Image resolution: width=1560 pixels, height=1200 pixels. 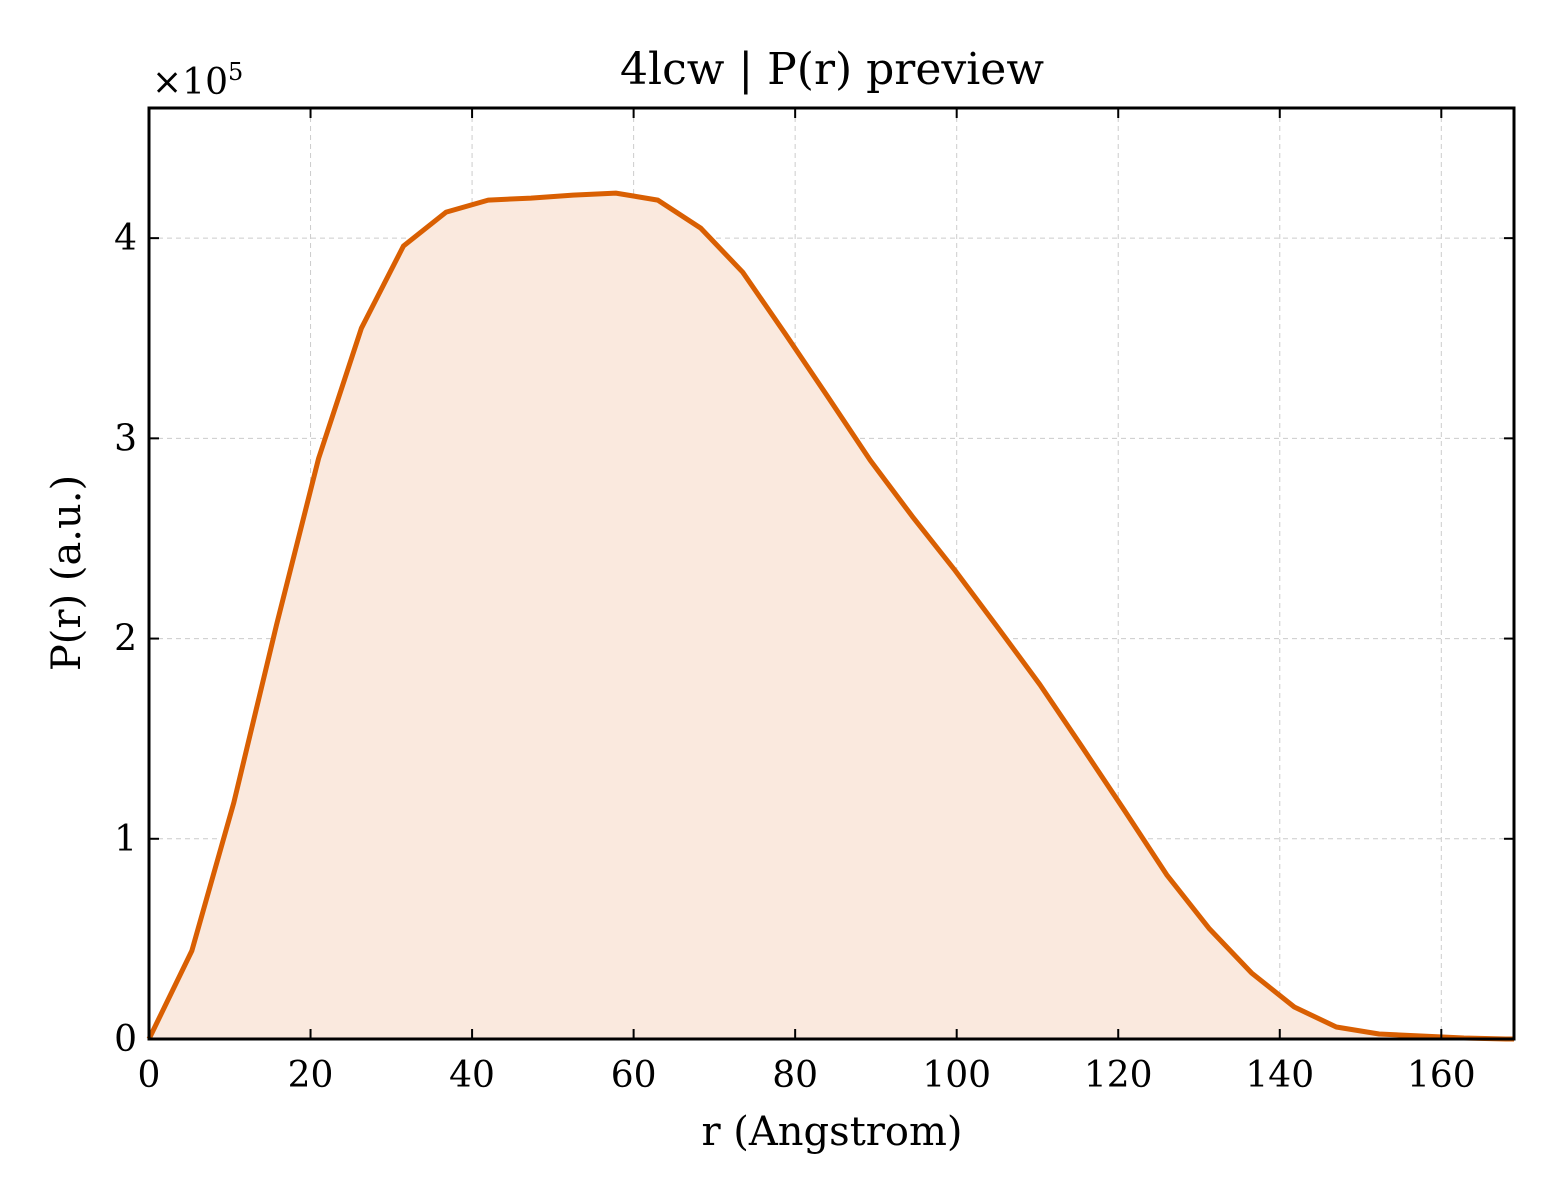 What do you see at coordinates (125, 438) in the screenshot?
I see `y-tick-label: 3` at bounding box center [125, 438].